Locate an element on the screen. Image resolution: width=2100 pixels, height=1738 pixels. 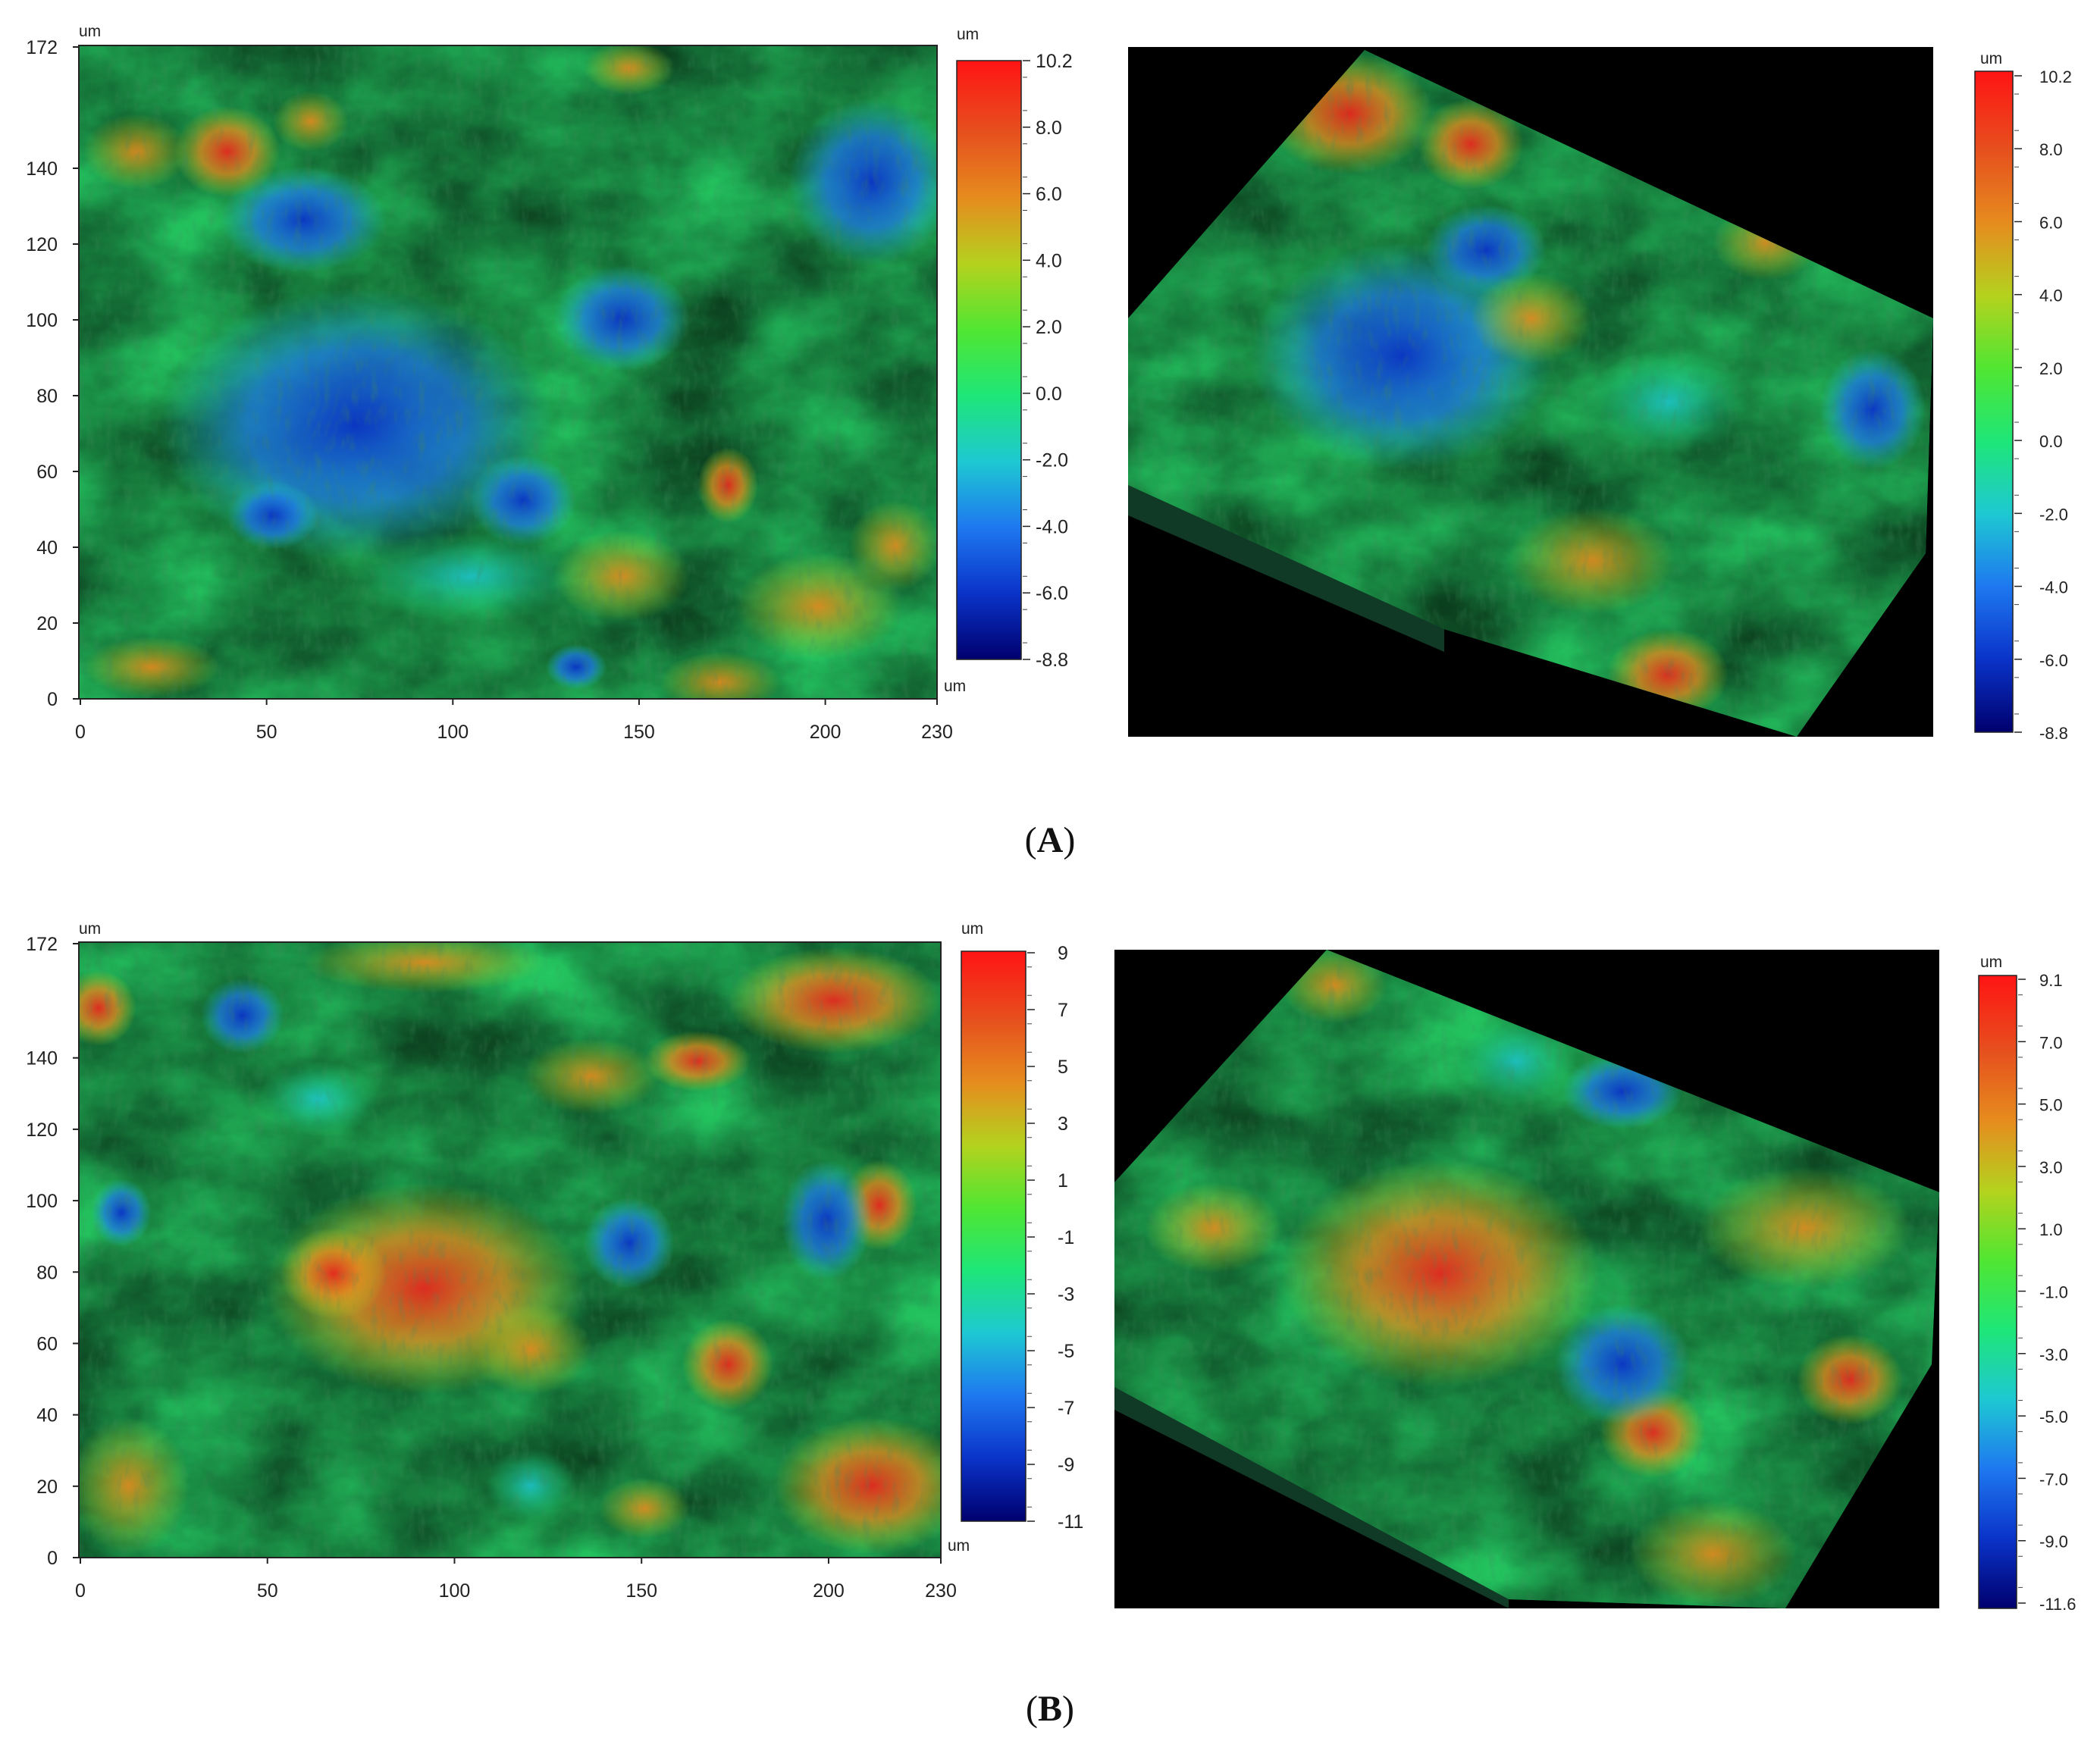
colorbar-label: 3 is located at coordinates (1063, 1124).